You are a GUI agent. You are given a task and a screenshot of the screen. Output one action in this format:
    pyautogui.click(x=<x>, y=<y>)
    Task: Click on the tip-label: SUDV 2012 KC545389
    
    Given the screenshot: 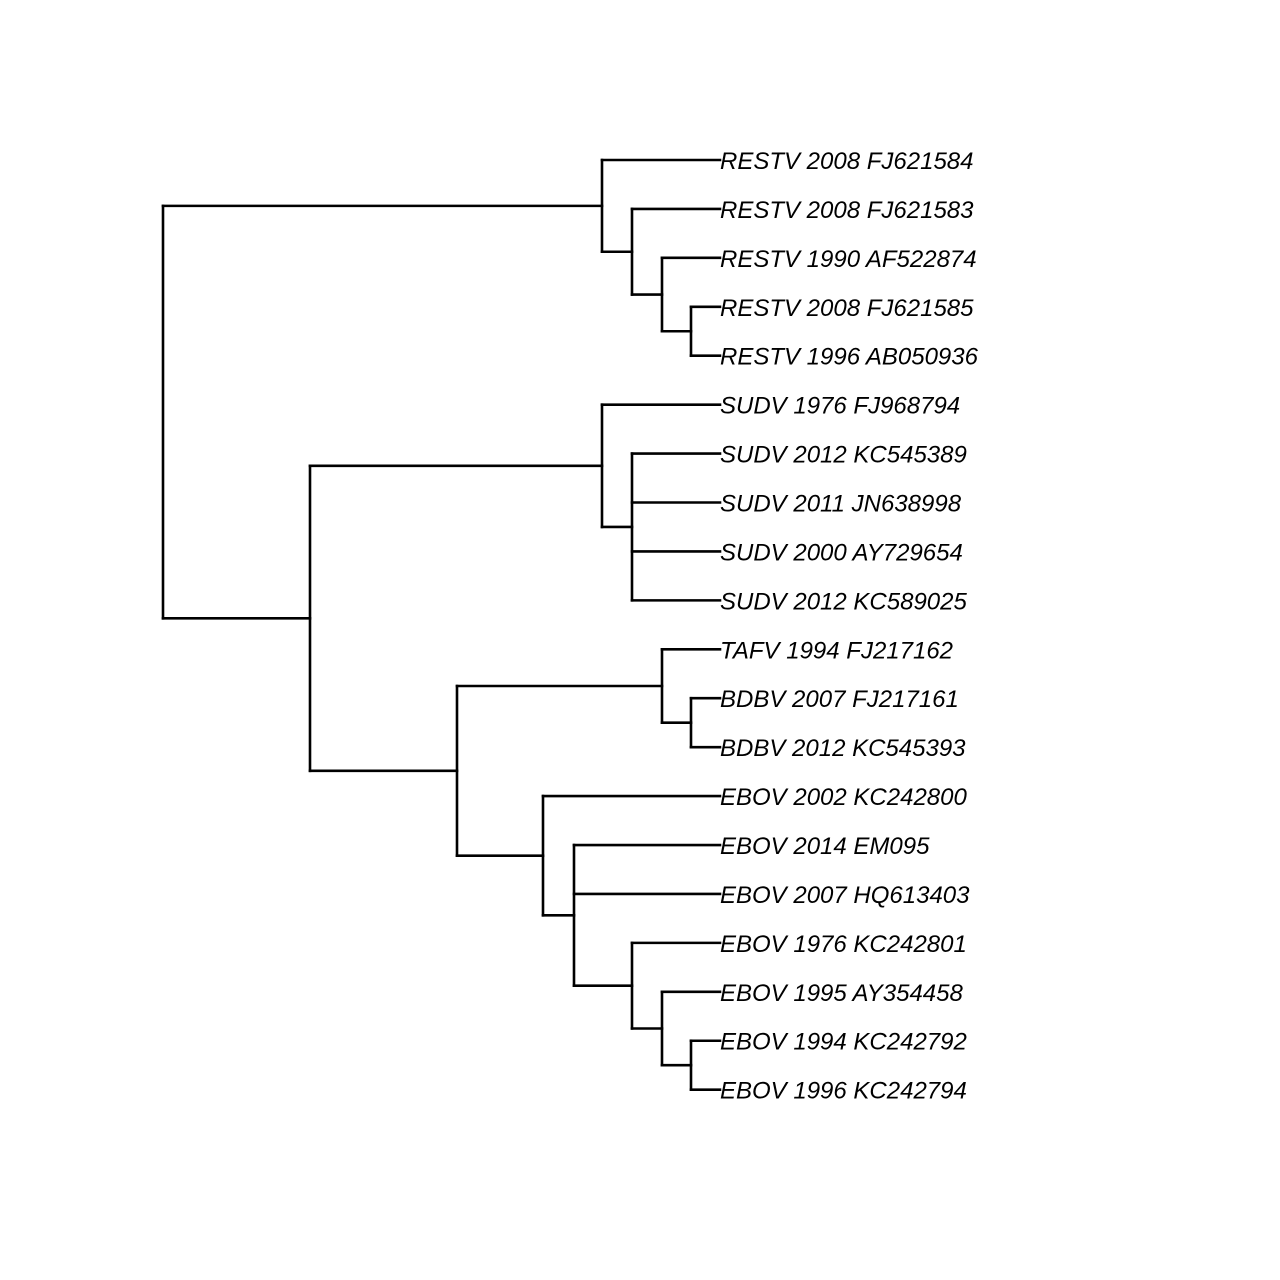 What is the action you would take?
    pyautogui.click(x=843, y=455)
    